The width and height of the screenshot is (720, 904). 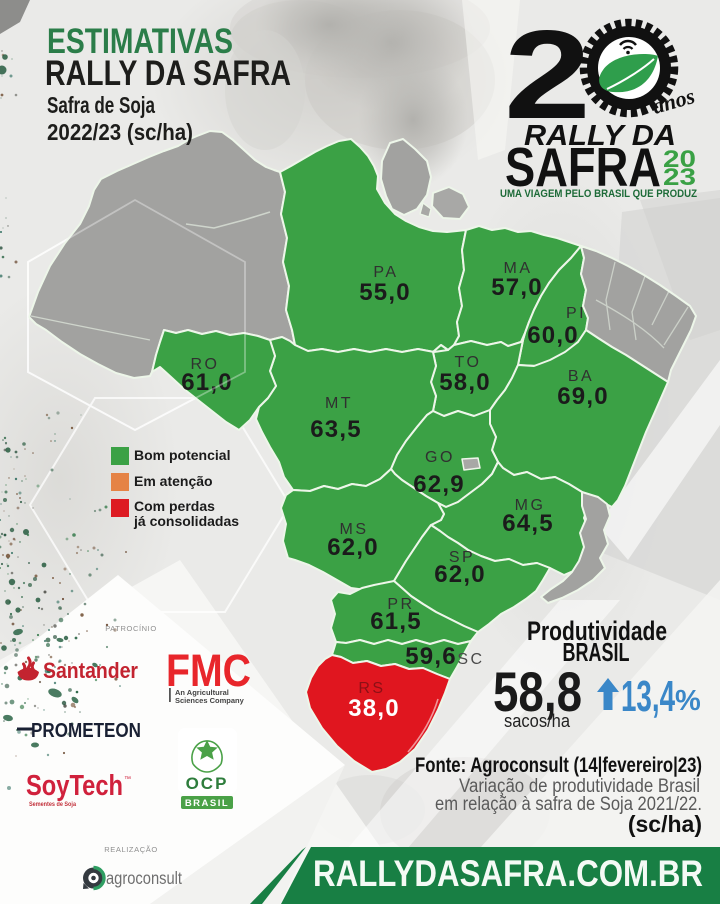 I want to click on svg-text: 58,8, so click(x=537, y=691).